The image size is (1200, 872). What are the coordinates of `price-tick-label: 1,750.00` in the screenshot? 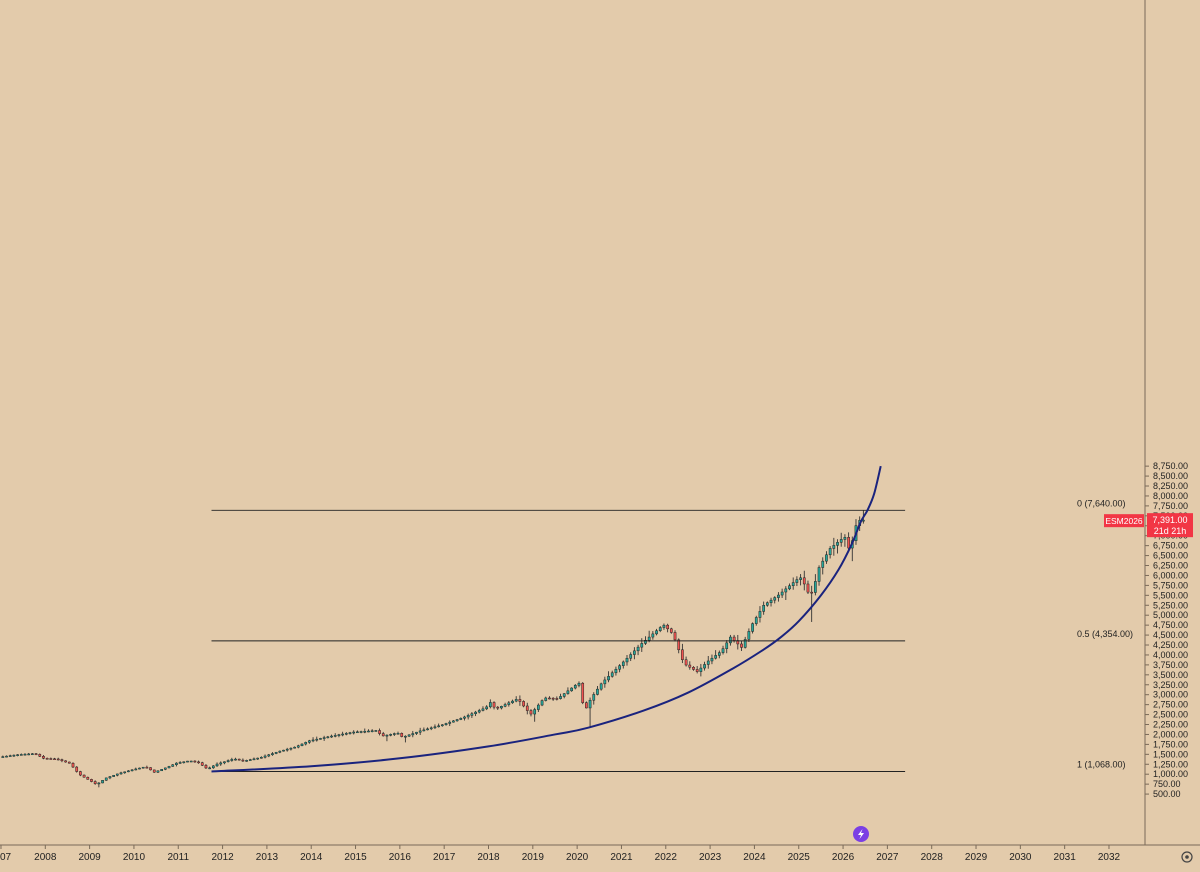 It's located at (1170, 744).